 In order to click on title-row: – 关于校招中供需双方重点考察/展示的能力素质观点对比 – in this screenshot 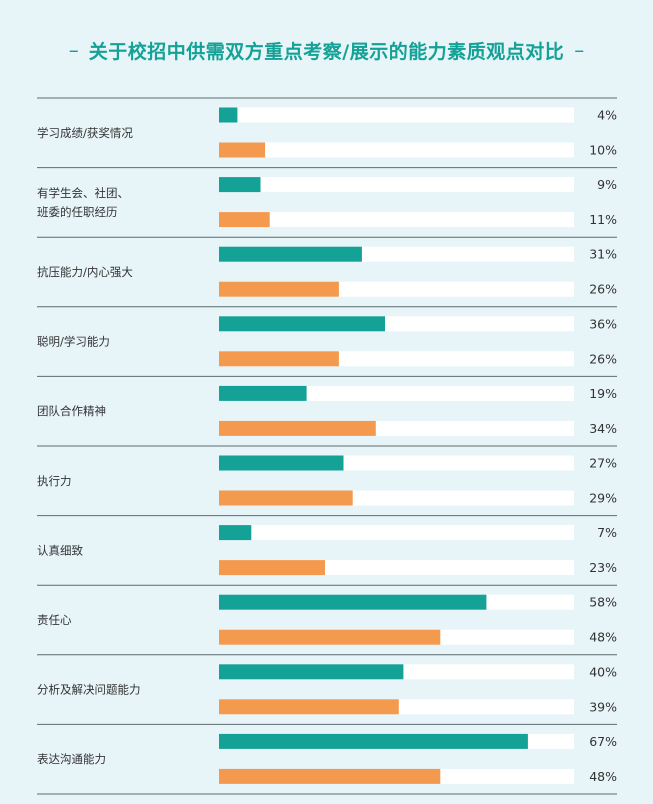, I will do `click(326, 50)`.